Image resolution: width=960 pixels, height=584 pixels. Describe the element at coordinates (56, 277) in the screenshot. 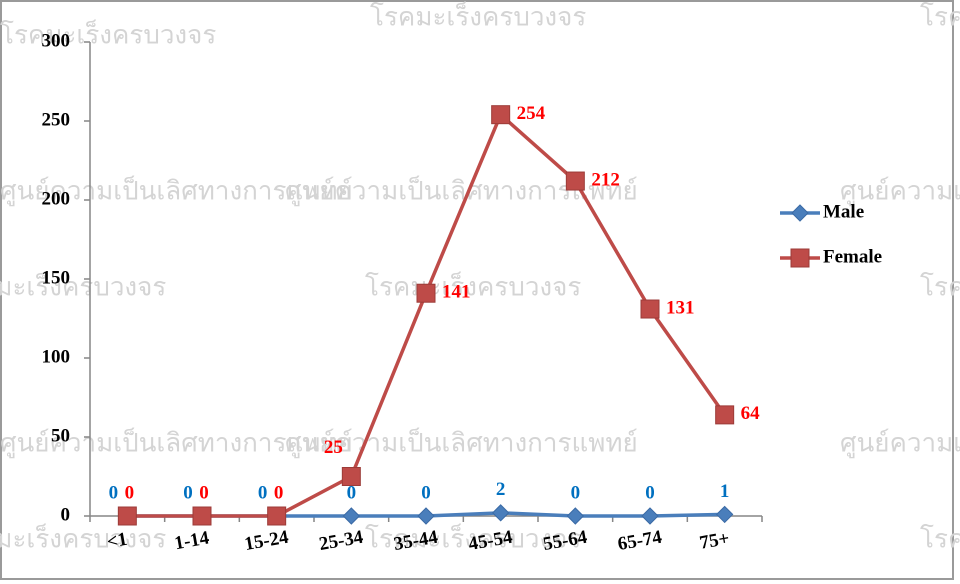

I see `y-tick-label: 150` at that location.